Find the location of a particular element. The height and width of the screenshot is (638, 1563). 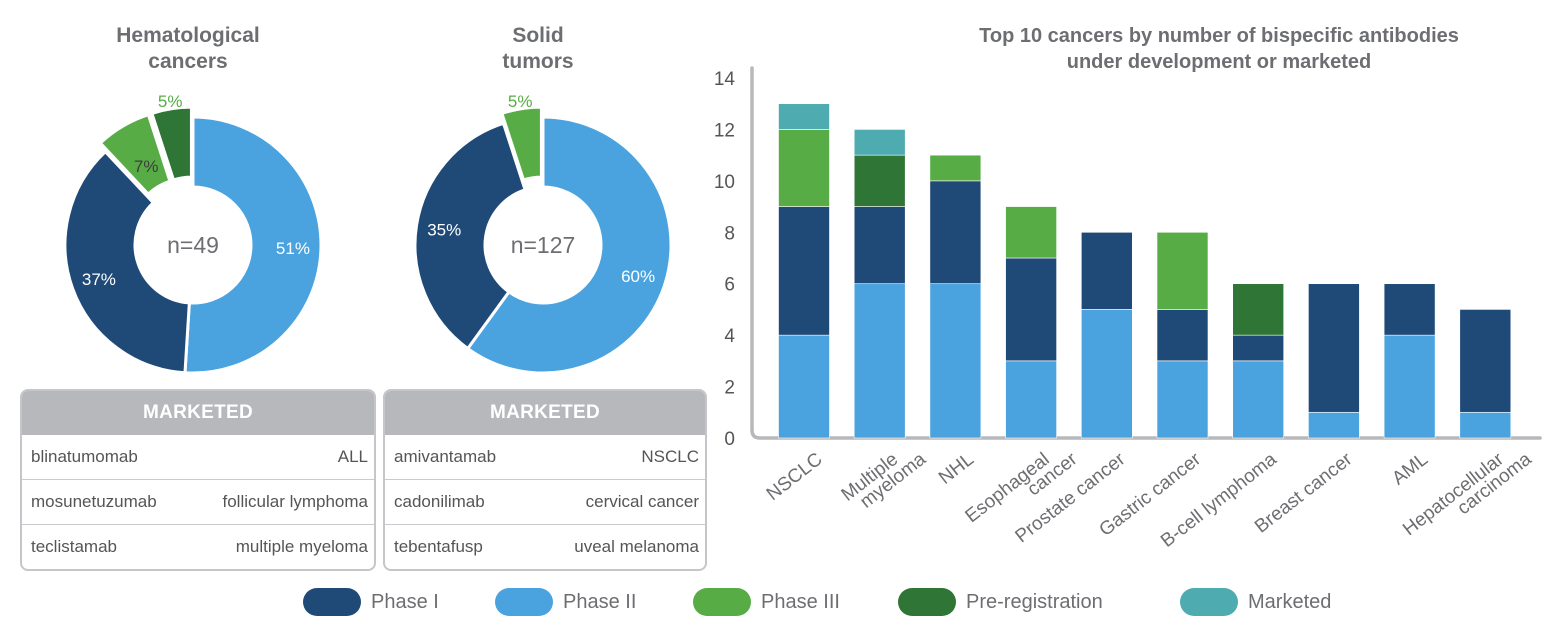

chart-title: under development or marketed is located at coordinates (1219, 62).